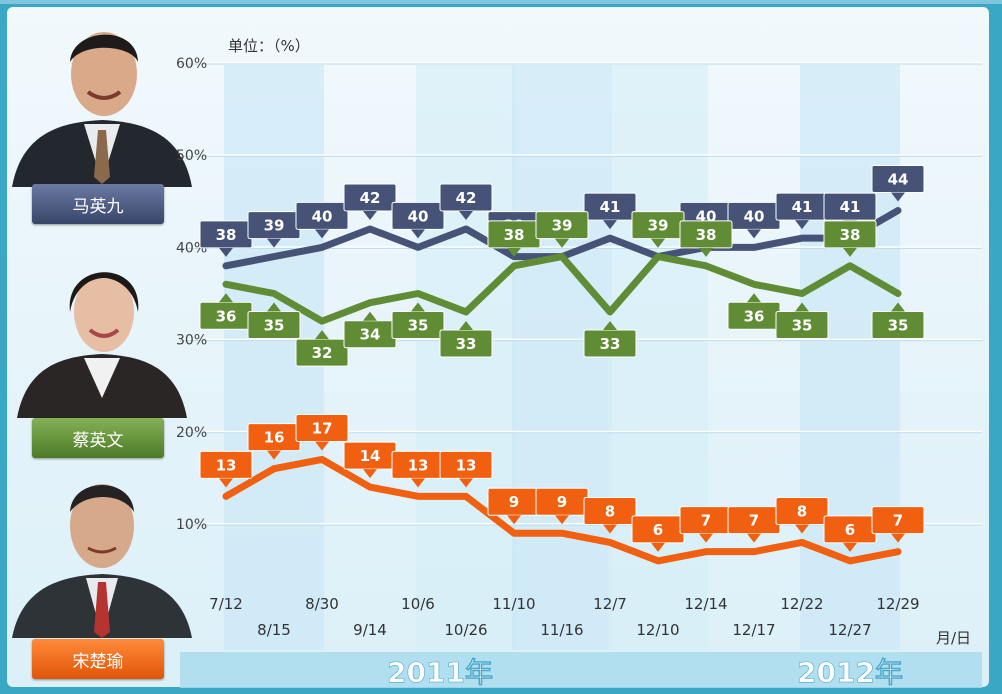 Image resolution: width=1002 pixels, height=694 pixels. I want to click on x-tick-label: 8/30, so click(322, 604).